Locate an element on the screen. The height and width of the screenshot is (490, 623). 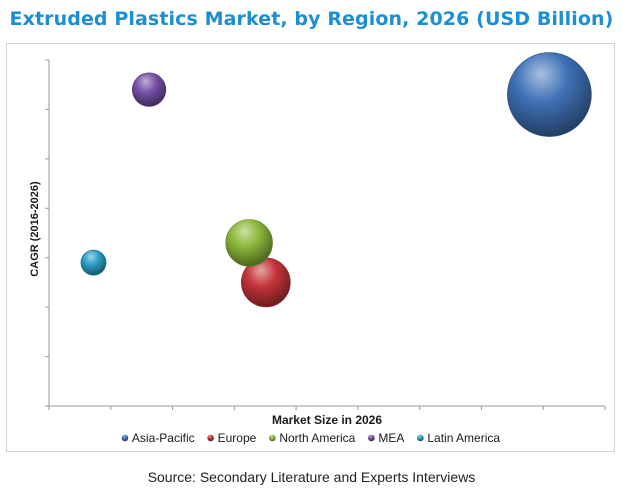
legend-marker-asia-pacific is located at coordinates (125, 438).